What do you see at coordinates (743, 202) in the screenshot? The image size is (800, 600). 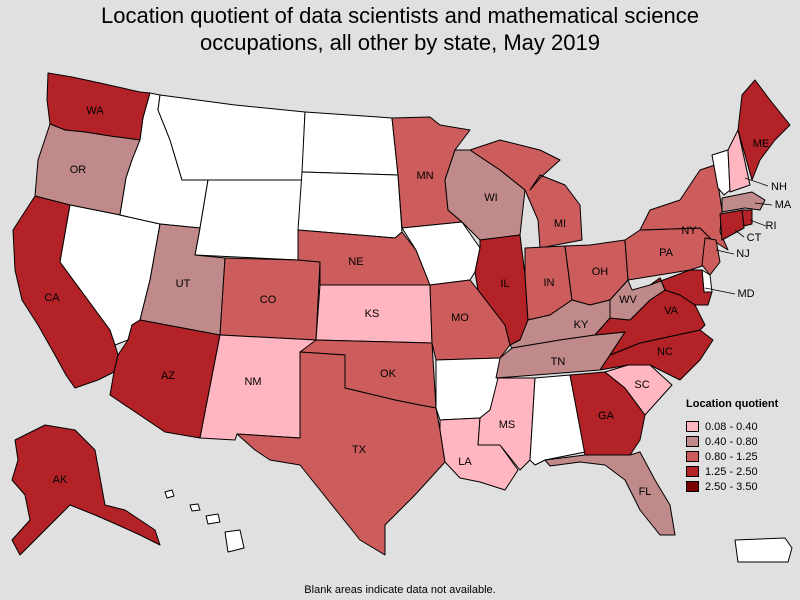 I see `state-ma` at bounding box center [743, 202].